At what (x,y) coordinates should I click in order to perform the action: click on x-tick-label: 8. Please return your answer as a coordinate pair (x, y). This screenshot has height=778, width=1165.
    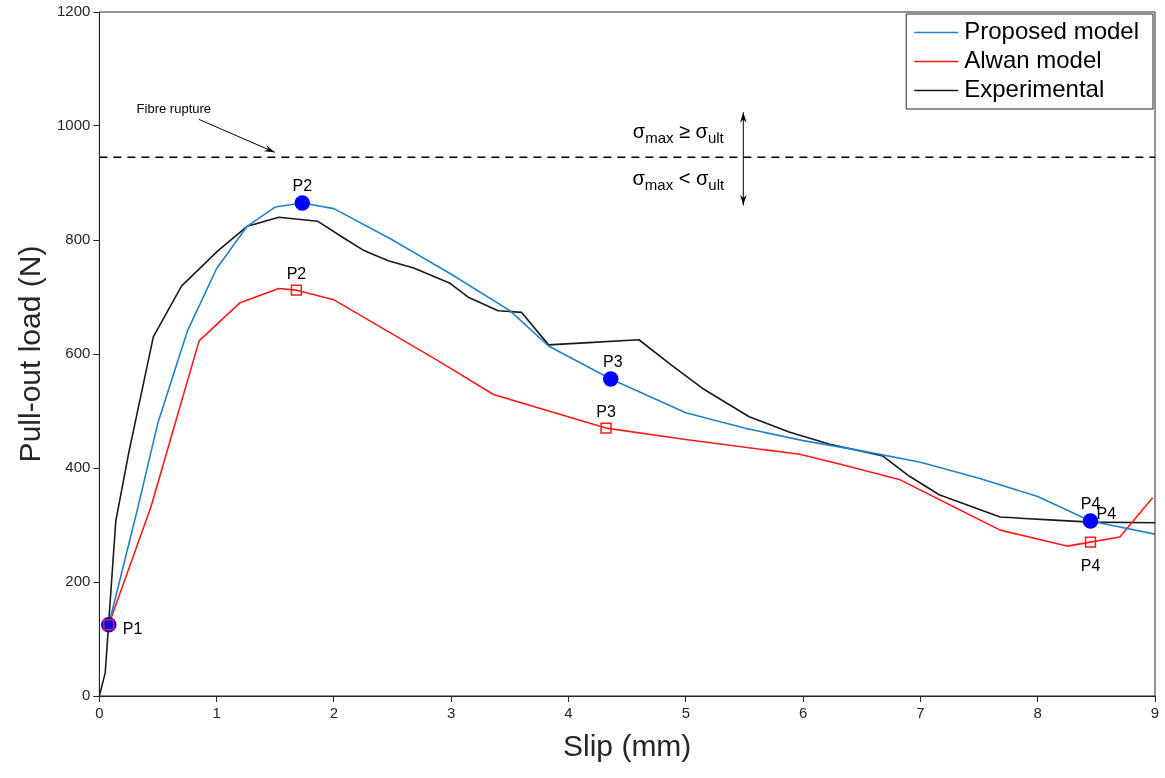
    Looking at the image, I should click on (1037, 713).